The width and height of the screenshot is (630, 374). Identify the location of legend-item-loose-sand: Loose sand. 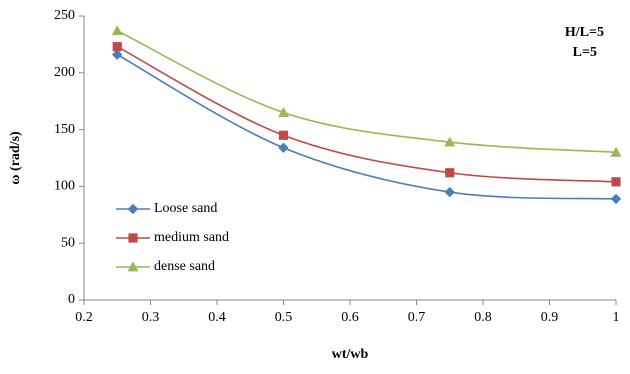
(166, 208).